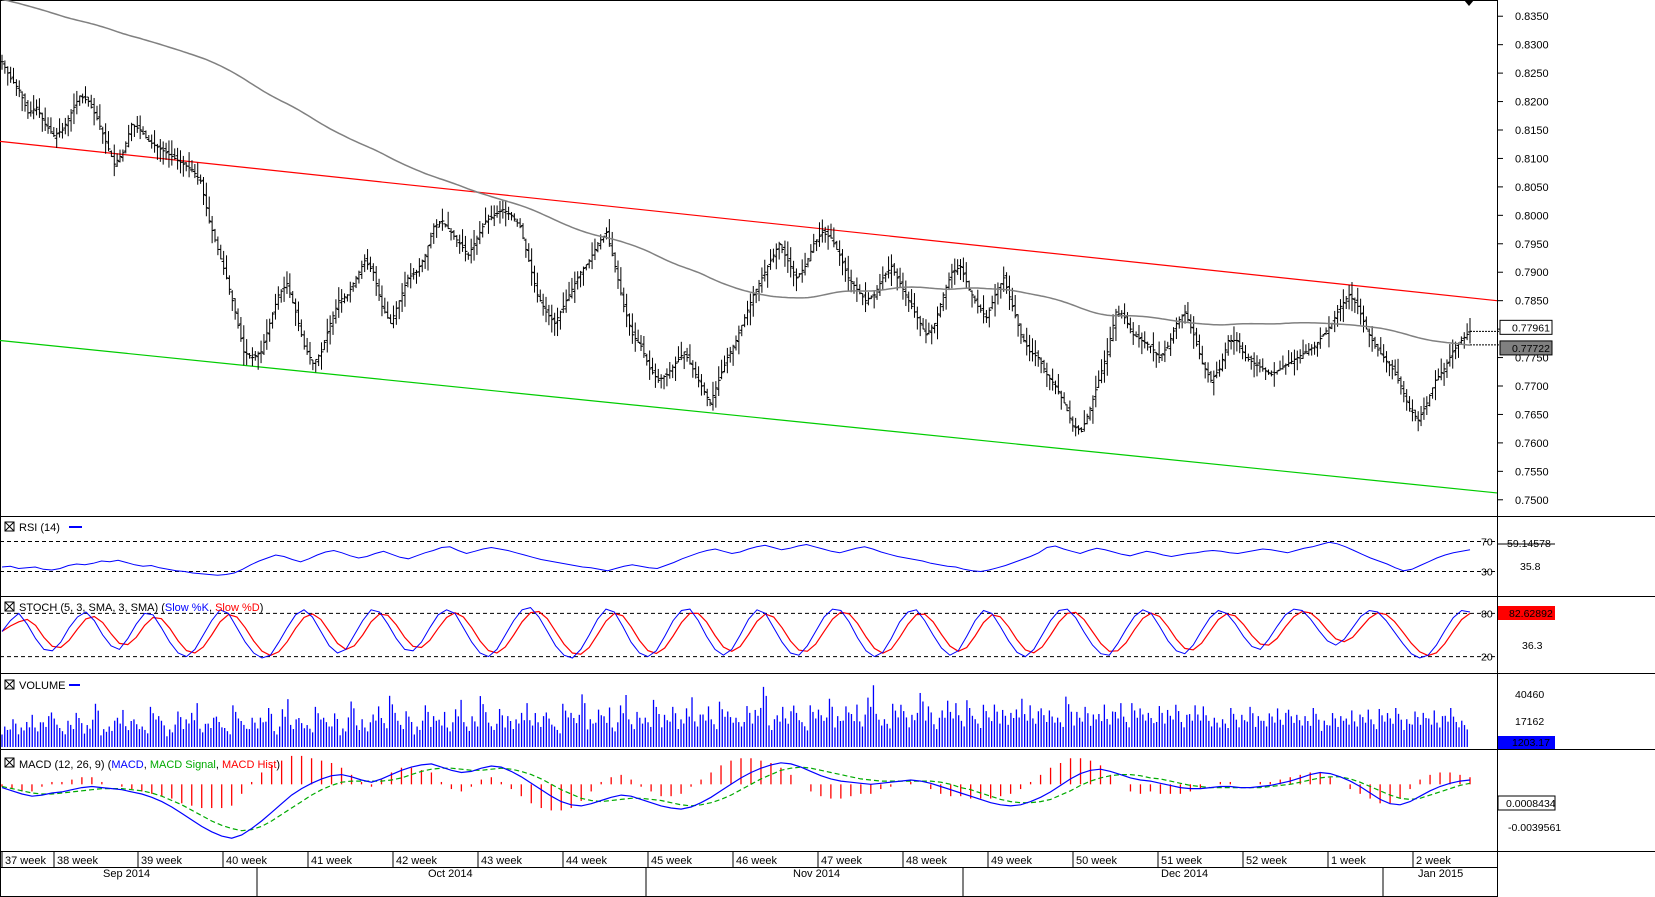 The height and width of the screenshot is (897, 1655). What do you see at coordinates (126, 874) in the screenshot?
I see `month-label: Sep 2014` at bounding box center [126, 874].